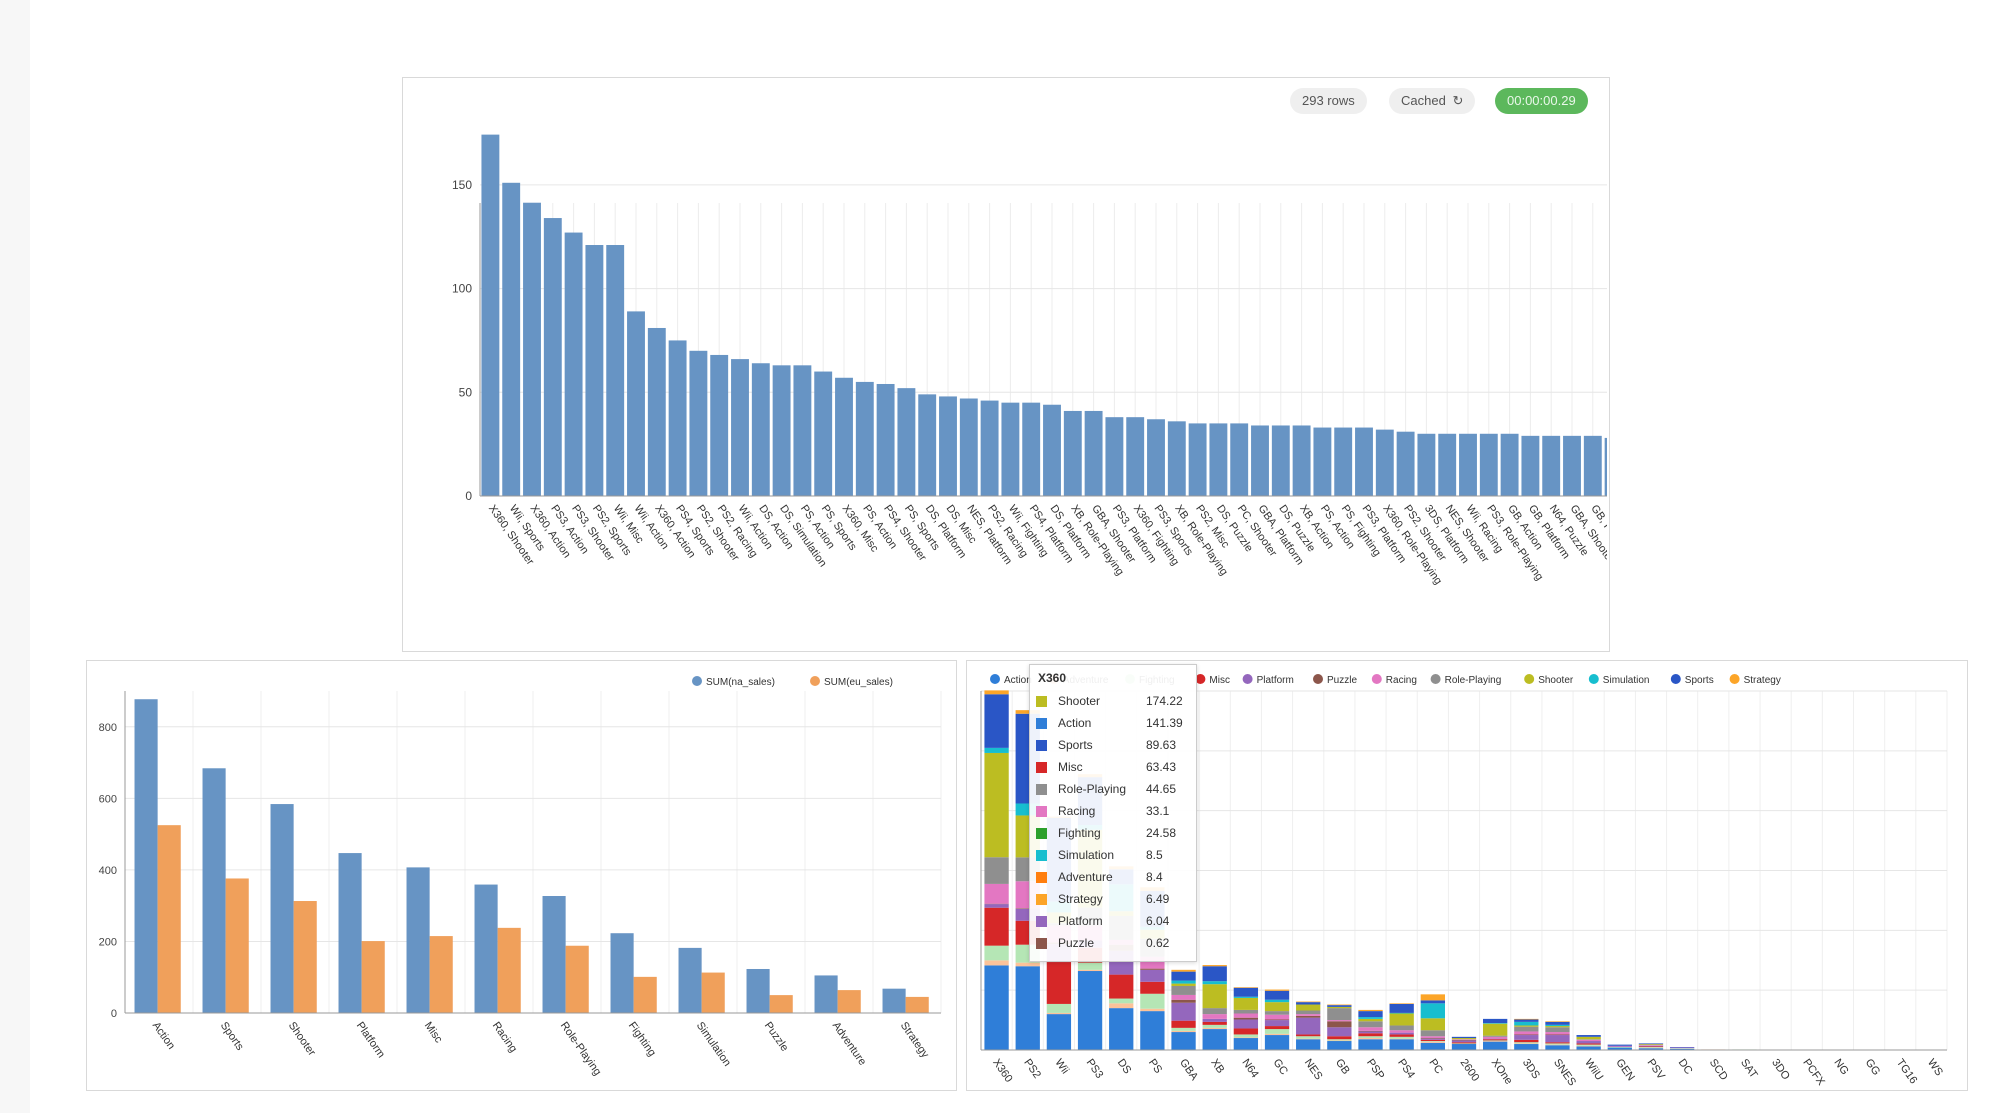 The width and height of the screenshot is (2000, 1113). Describe the element at coordinates (1685, 1067) in the screenshot. I see `x-tick-label: DC` at that location.